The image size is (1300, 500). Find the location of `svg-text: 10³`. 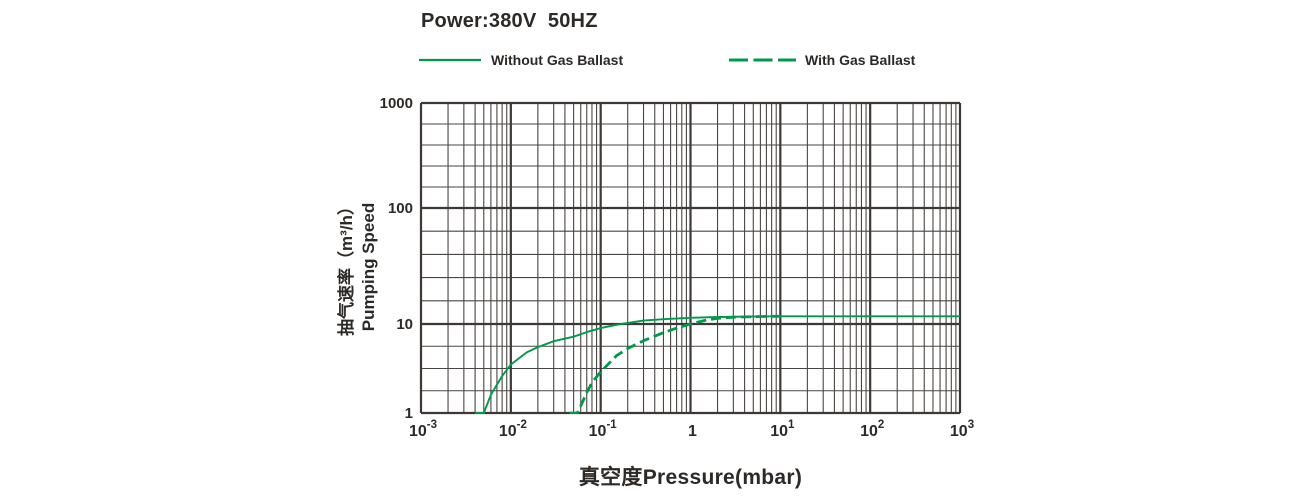

svg-text: 10³ is located at coordinates (962, 429).